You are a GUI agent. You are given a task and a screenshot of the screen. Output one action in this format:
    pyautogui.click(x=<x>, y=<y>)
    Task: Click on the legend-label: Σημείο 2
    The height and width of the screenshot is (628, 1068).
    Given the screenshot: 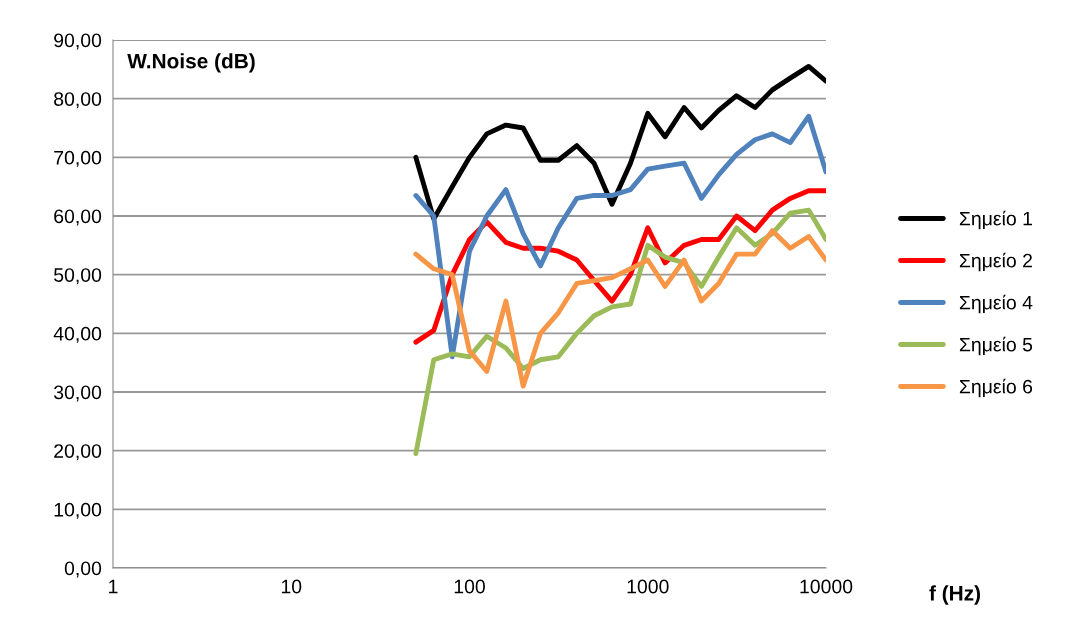 What is the action you would take?
    pyautogui.click(x=995, y=262)
    